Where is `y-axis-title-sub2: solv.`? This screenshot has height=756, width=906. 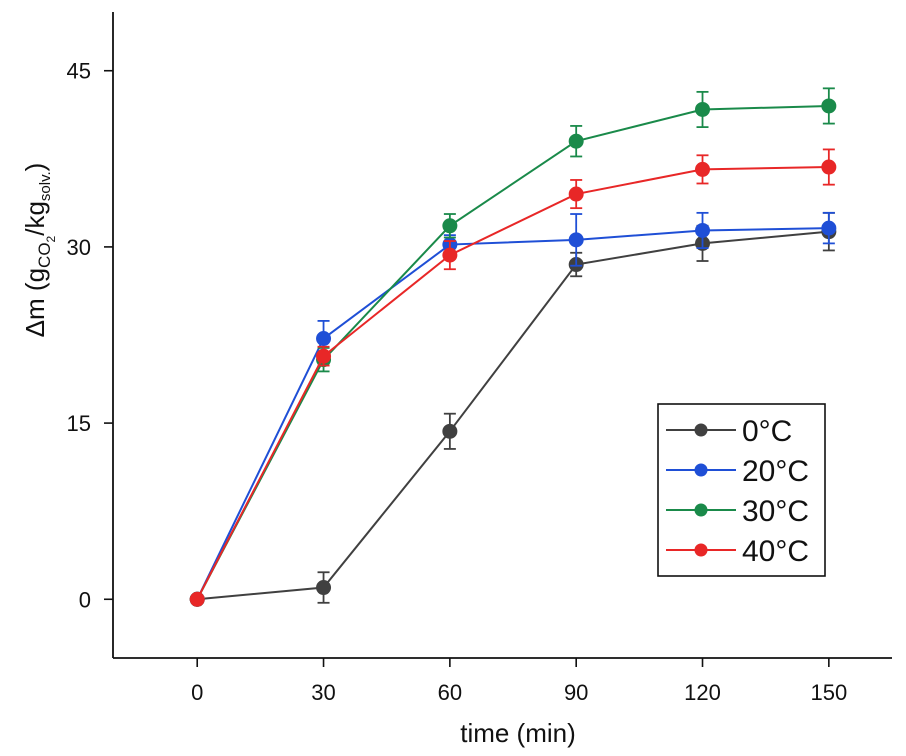
y-axis-title-sub2: solv. is located at coordinates (45, 186).